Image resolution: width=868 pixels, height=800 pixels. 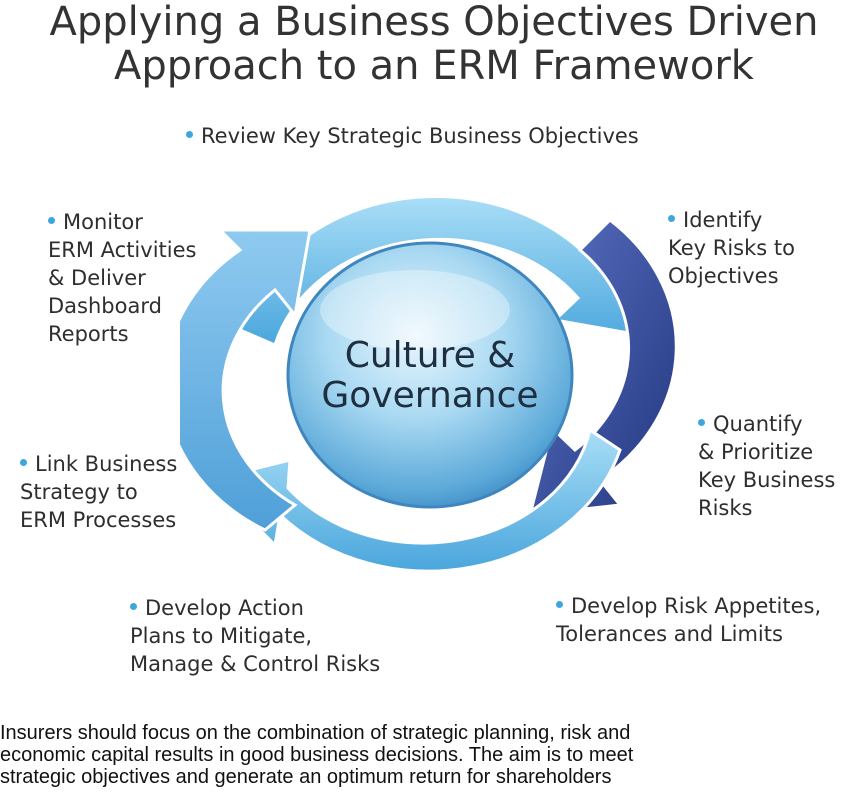 What do you see at coordinates (723, 276) in the screenshot?
I see `step-text: Objectives` at bounding box center [723, 276].